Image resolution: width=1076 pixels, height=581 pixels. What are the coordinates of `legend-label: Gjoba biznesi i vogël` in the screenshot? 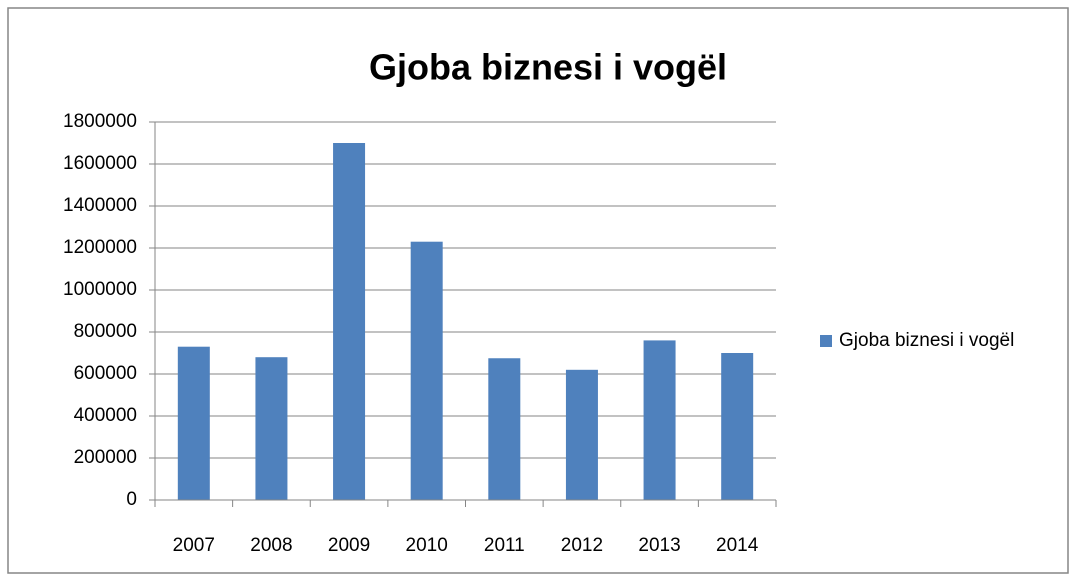 It's located at (926, 340).